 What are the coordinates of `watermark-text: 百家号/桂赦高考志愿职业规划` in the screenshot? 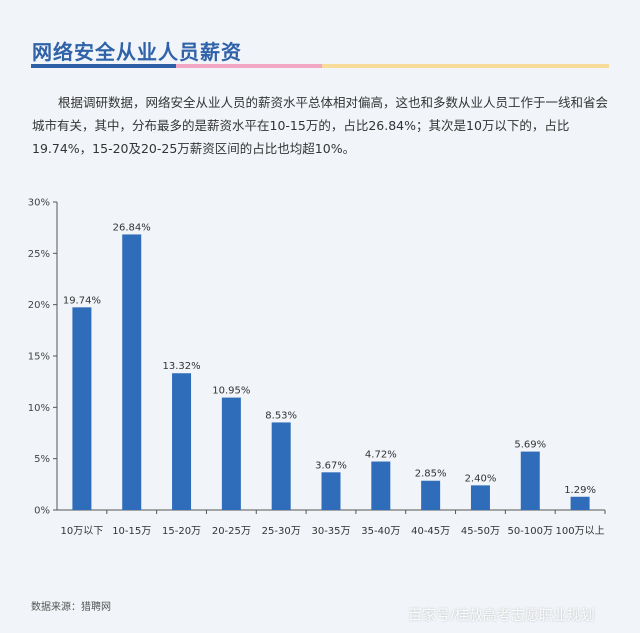 It's located at (501, 616).